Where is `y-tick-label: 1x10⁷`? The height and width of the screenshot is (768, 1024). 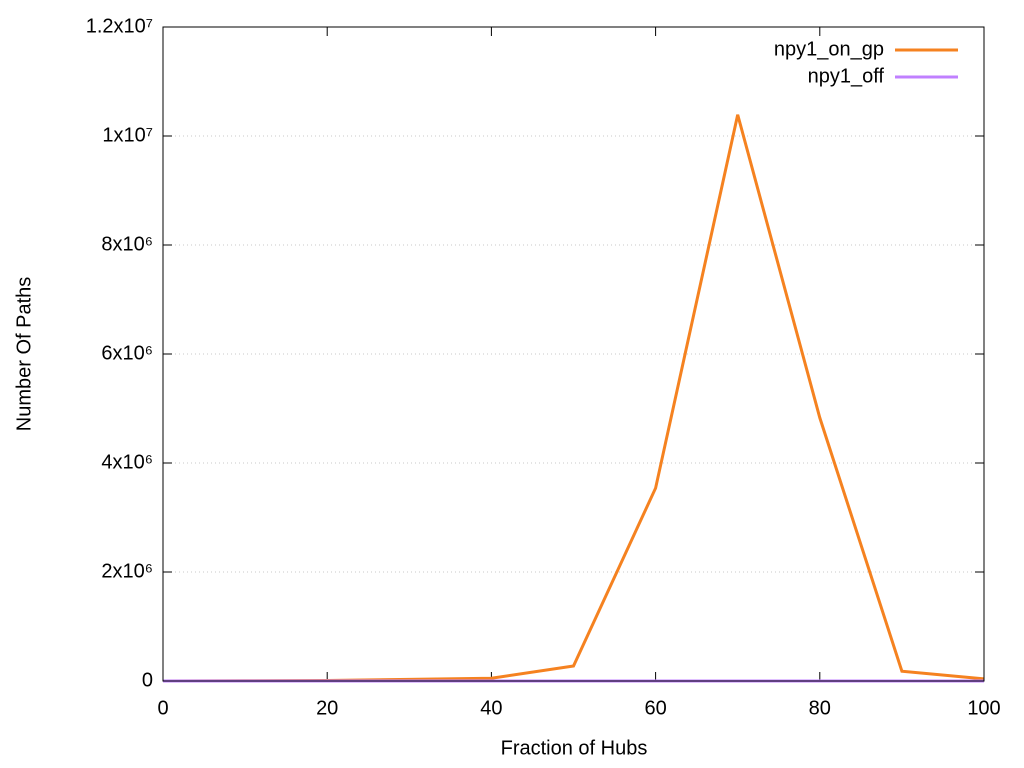
y-tick-label: 1x10⁷ is located at coordinates (127, 135).